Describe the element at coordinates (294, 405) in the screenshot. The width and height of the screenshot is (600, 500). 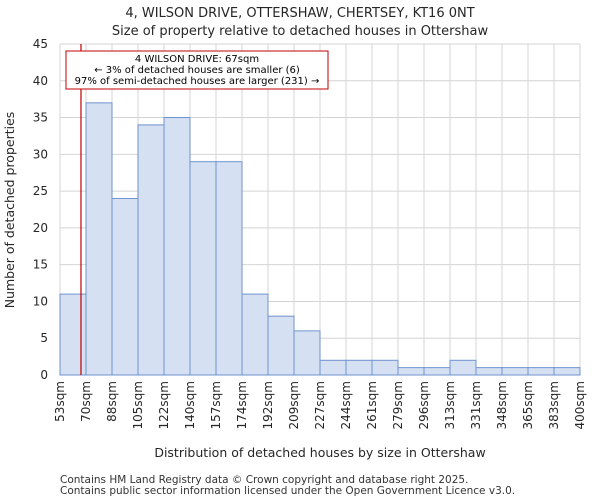
I see `x-tick-label: 209sqm` at that location.